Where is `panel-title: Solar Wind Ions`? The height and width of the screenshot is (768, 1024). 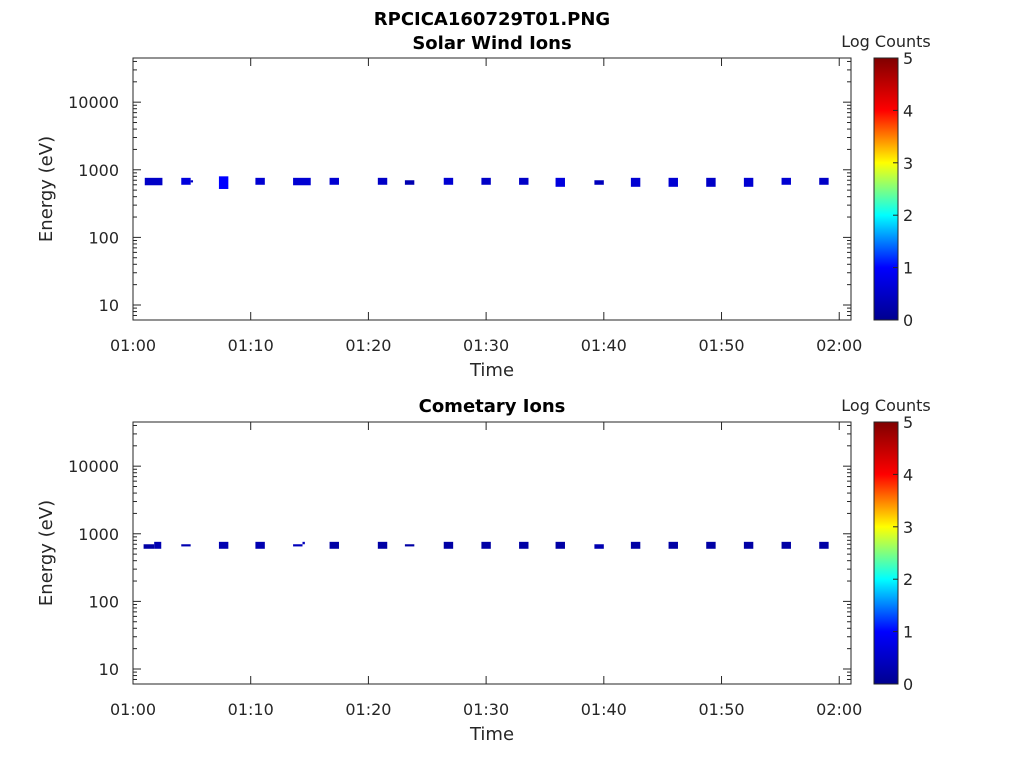 panel-title: Solar Wind Ions is located at coordinates (491, 43).